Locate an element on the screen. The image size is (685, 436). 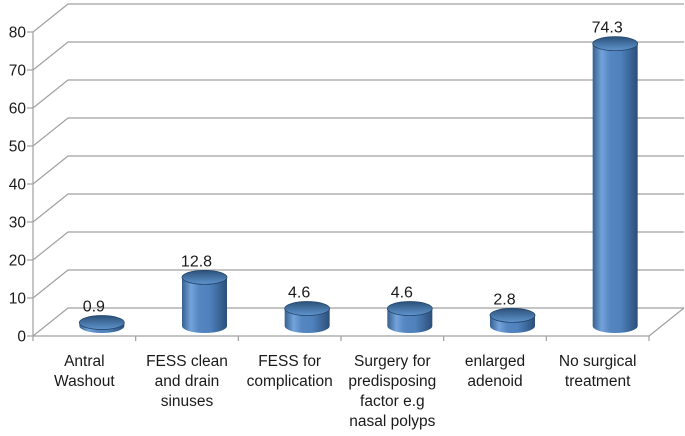
x-axis-label-line: No surgical is located at coordinates (598, 361).